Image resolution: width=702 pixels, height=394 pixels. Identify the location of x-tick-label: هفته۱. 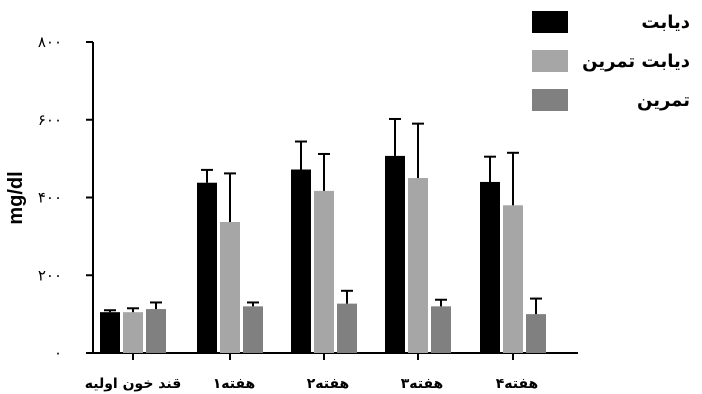
(234, 384).